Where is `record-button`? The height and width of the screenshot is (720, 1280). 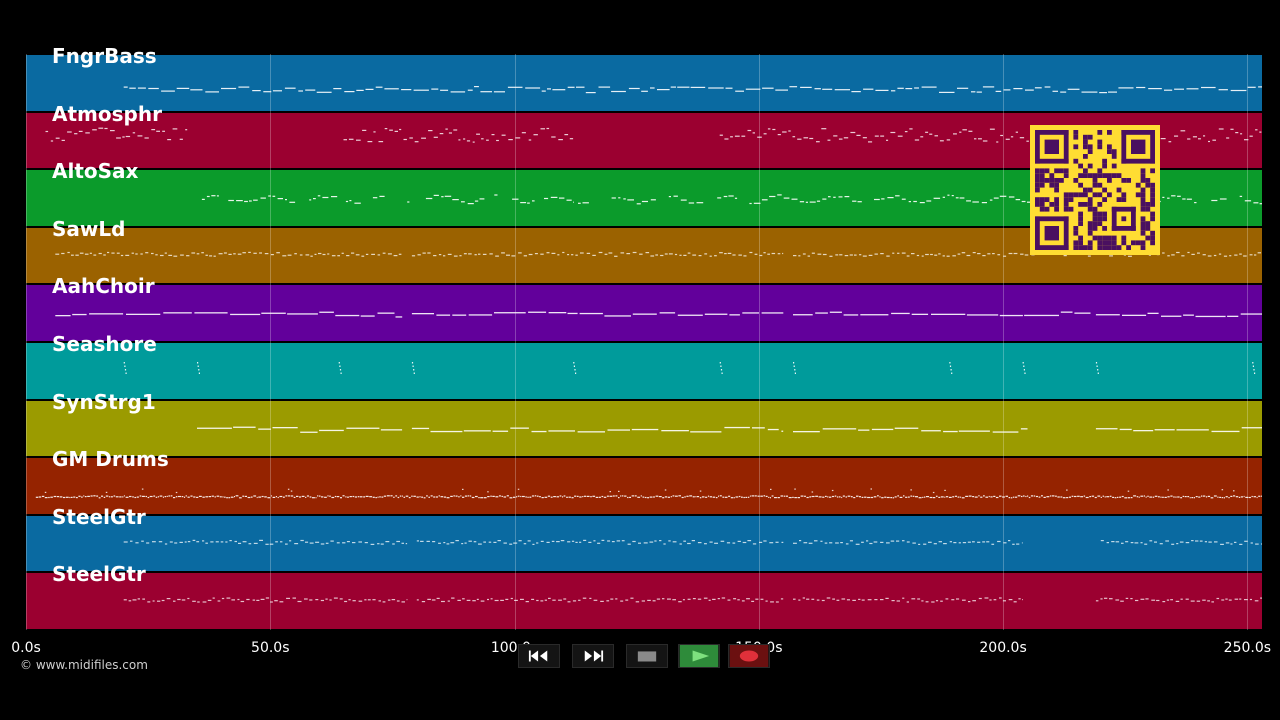 record-button is located at coordinates (749, 656).